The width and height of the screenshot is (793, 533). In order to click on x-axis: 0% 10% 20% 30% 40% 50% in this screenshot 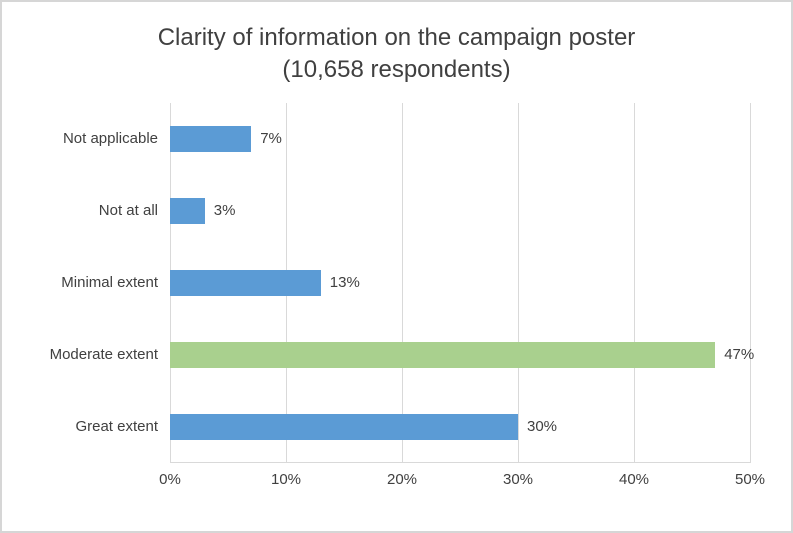, I will do `click(462, 480)`.